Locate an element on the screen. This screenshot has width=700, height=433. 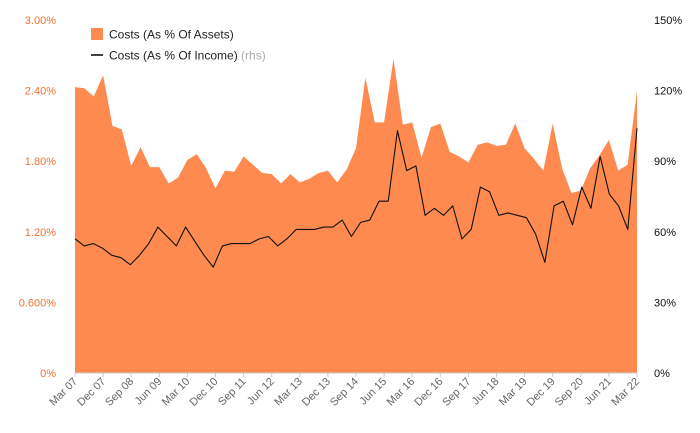
x-tick-label: Mar 22 is located at coordinates (625, 392).